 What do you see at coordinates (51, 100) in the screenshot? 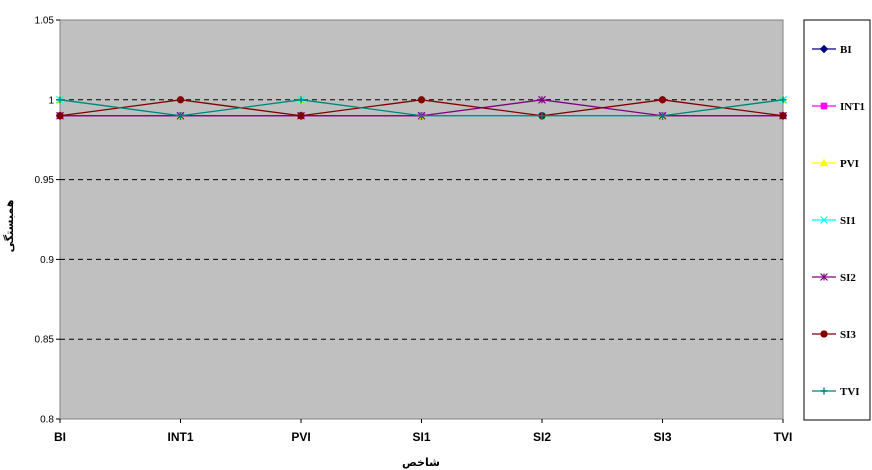
I see `y-tick-label: 1` at bounding box center [51, 100].